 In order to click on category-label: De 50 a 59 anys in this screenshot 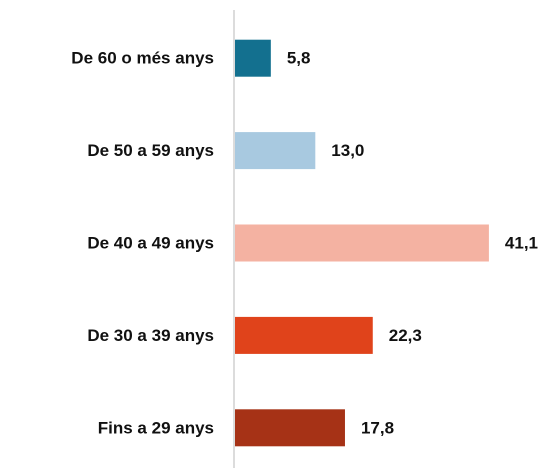, I will do `click(150, 150)`.